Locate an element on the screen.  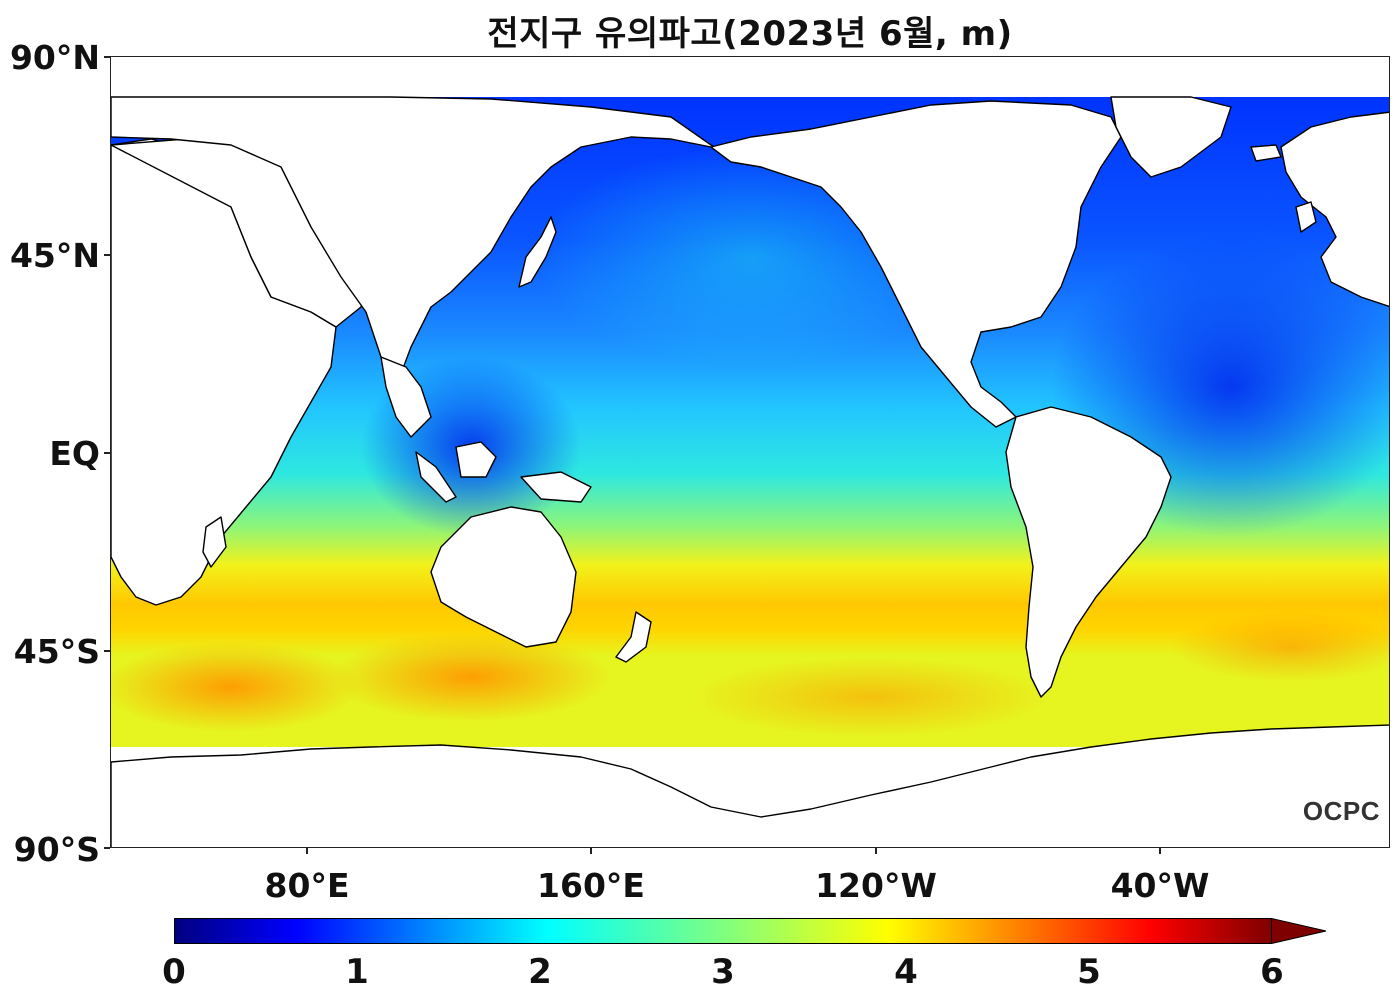
colorbar-tick-5: 5 is located at coordinates (1089, 972).